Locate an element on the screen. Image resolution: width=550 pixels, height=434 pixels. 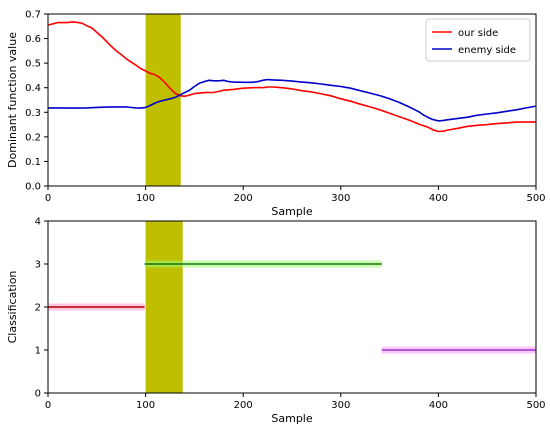
legend: our side enemy side is located at coordinates (478, 40).